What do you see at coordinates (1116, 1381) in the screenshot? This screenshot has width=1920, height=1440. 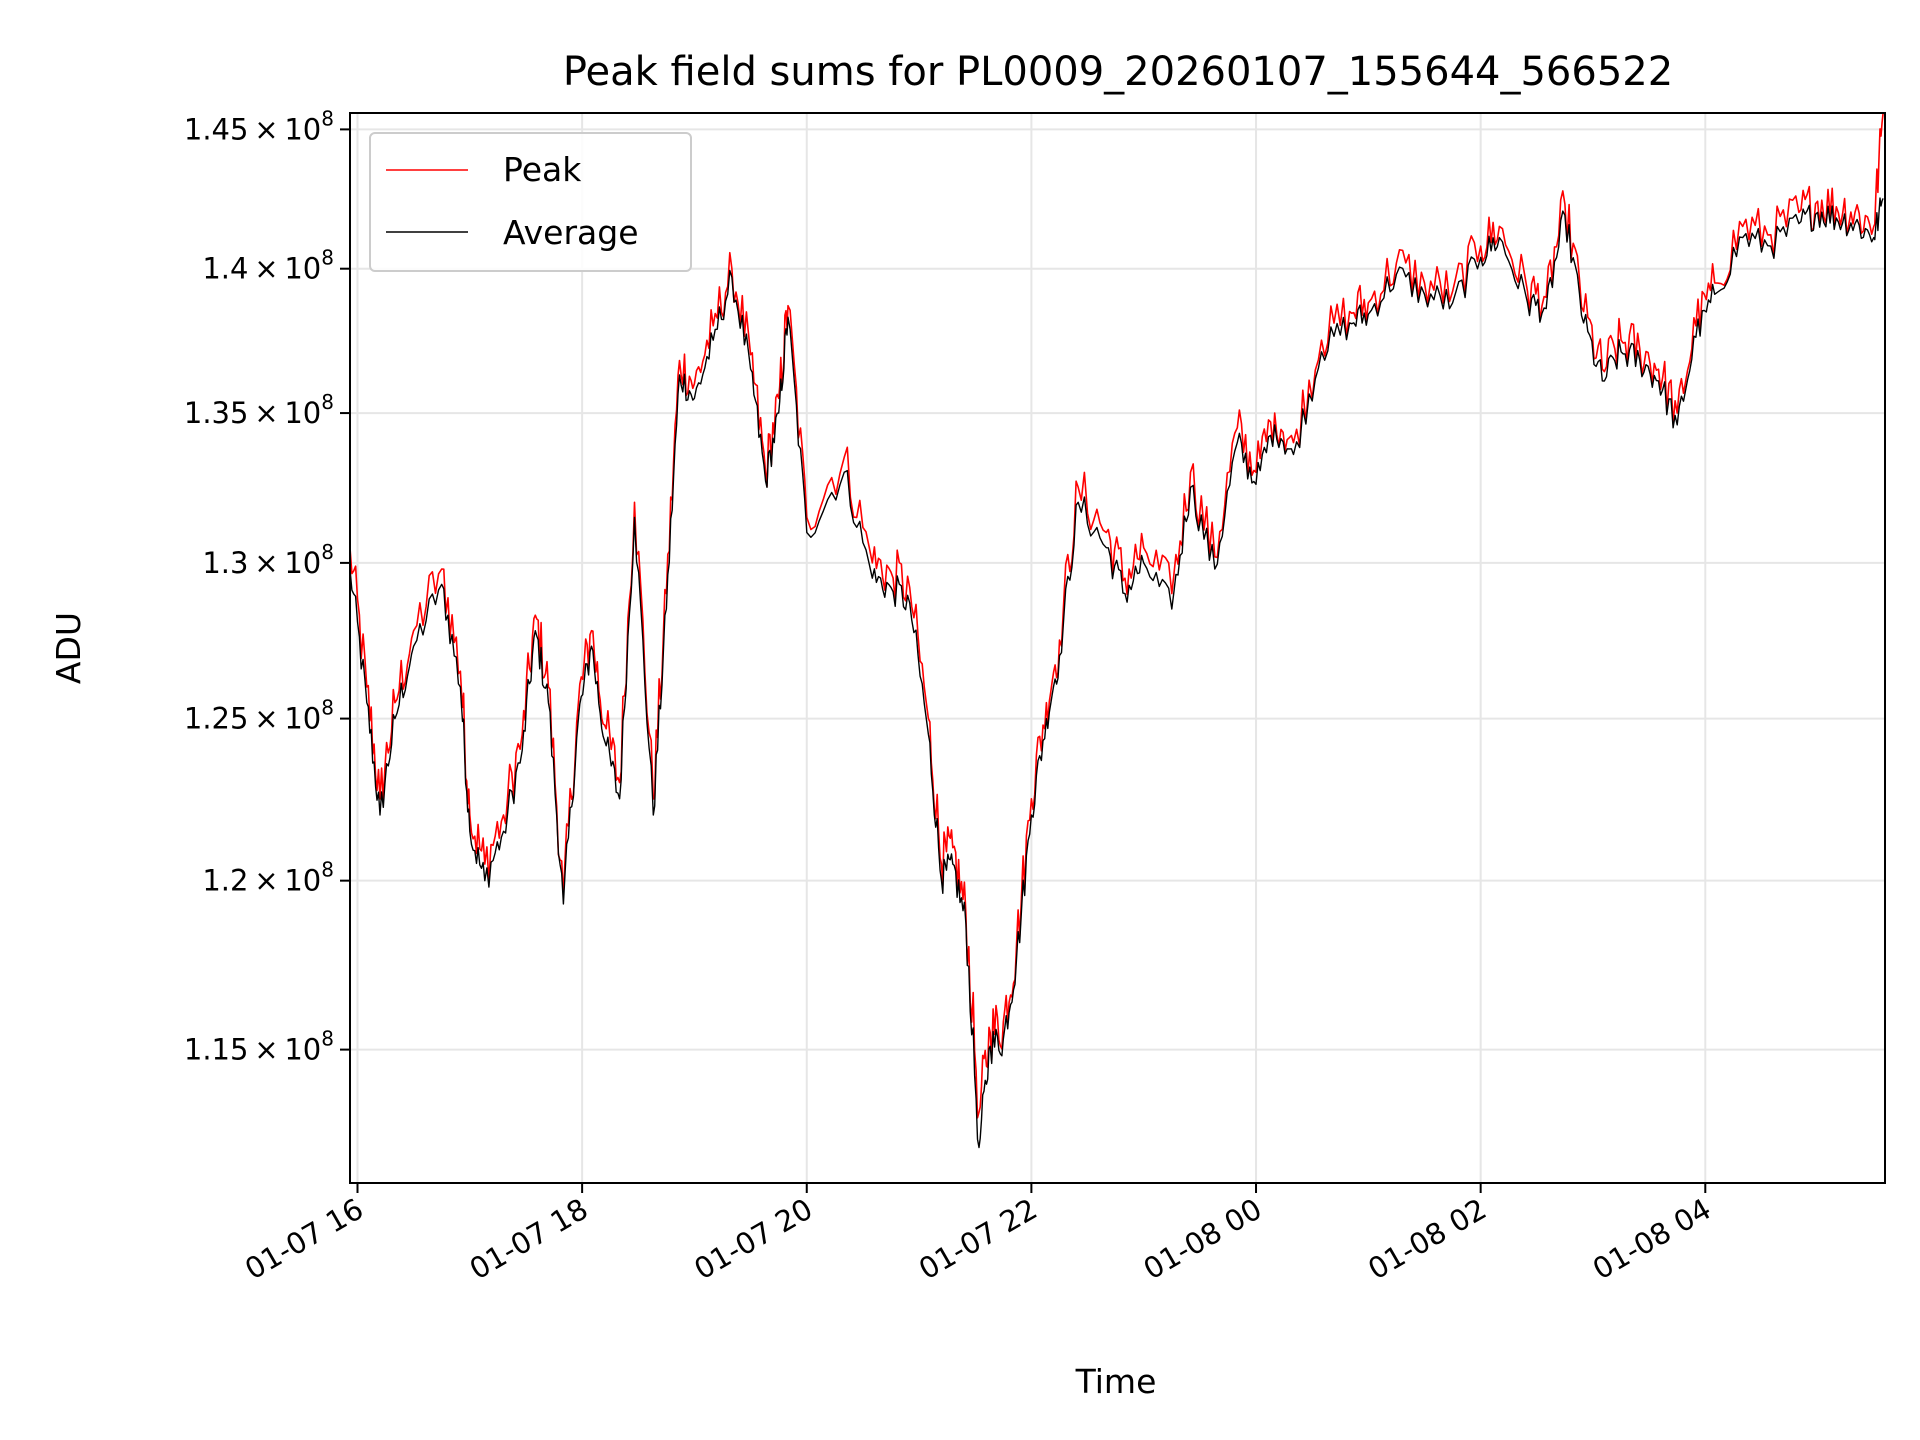 I see `x-axis-label: Time` at bounding box center [1116, 1381].